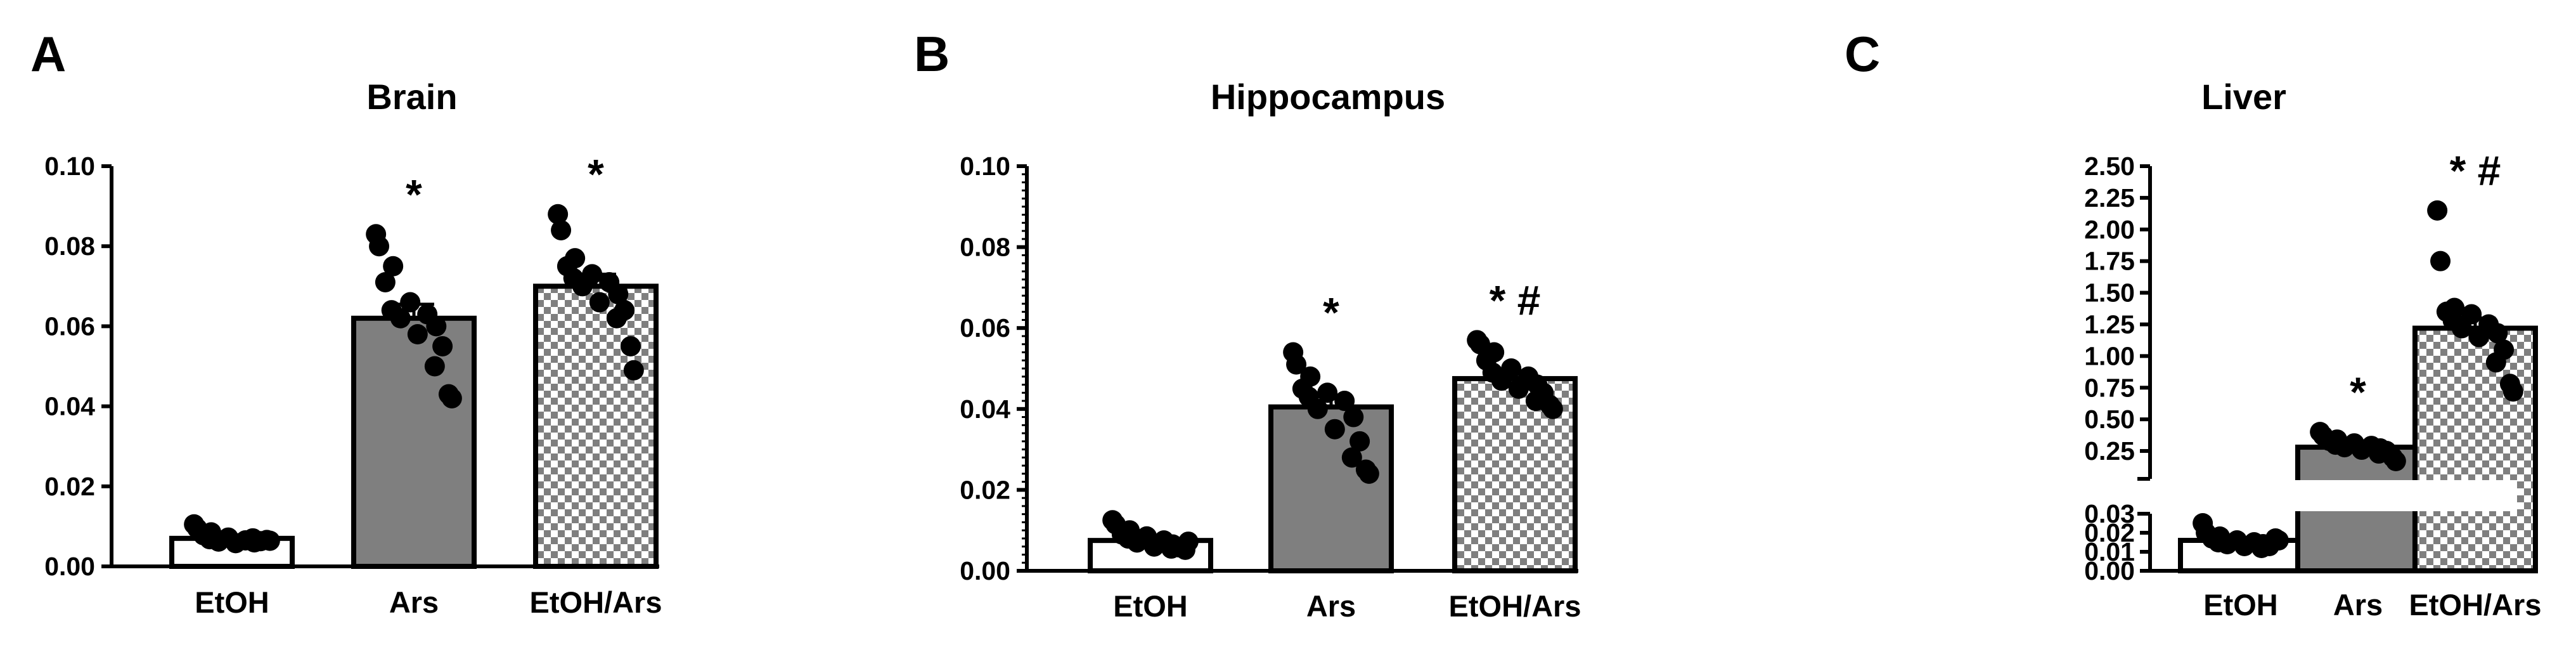  I want to click on y-tick-label: 0.01, so click(2109, 551).